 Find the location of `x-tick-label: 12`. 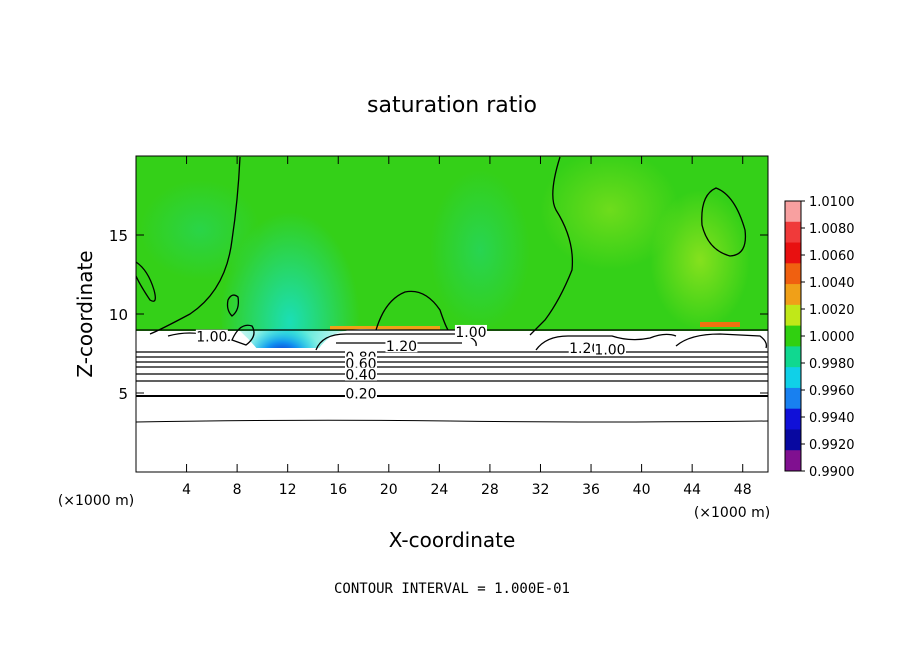

x-tick-label: 12 is located at coordinates (288, 490).